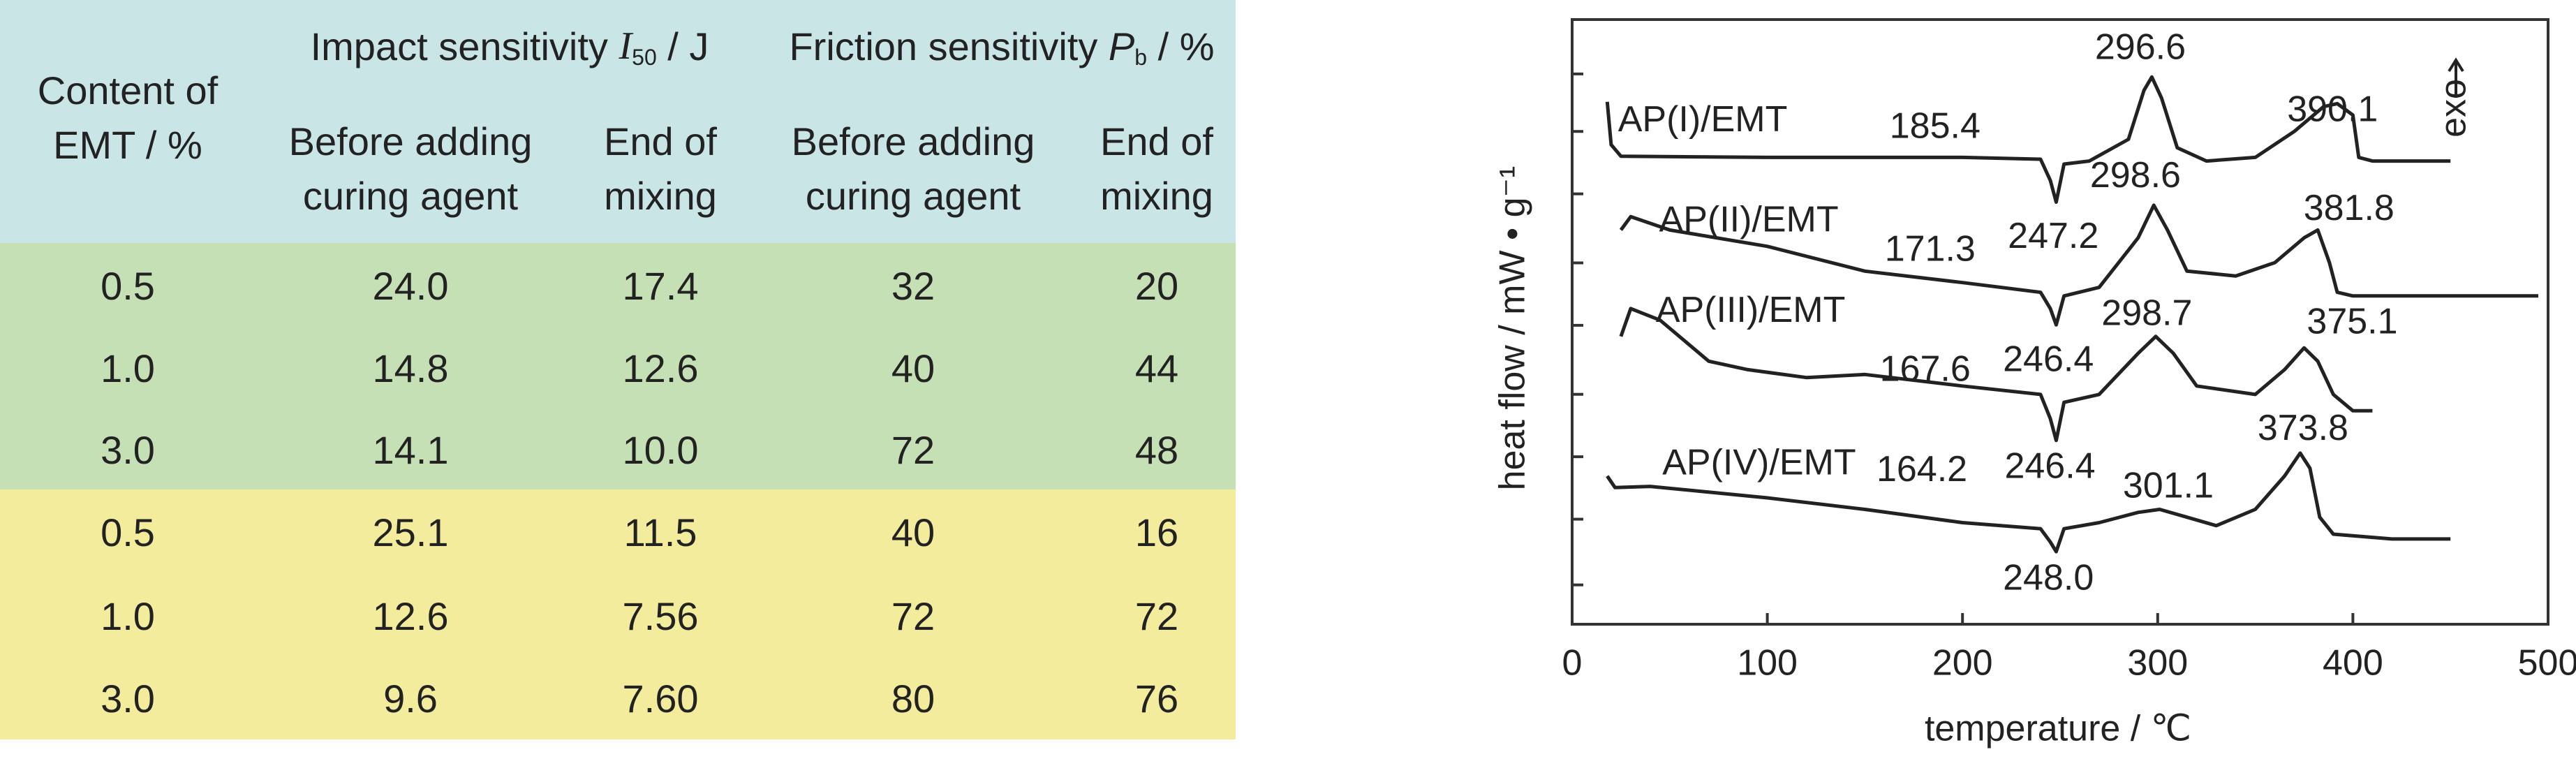  Describe the element at coordinates (1156, 286) in the screenshot. I see `cell: 20` at that location.